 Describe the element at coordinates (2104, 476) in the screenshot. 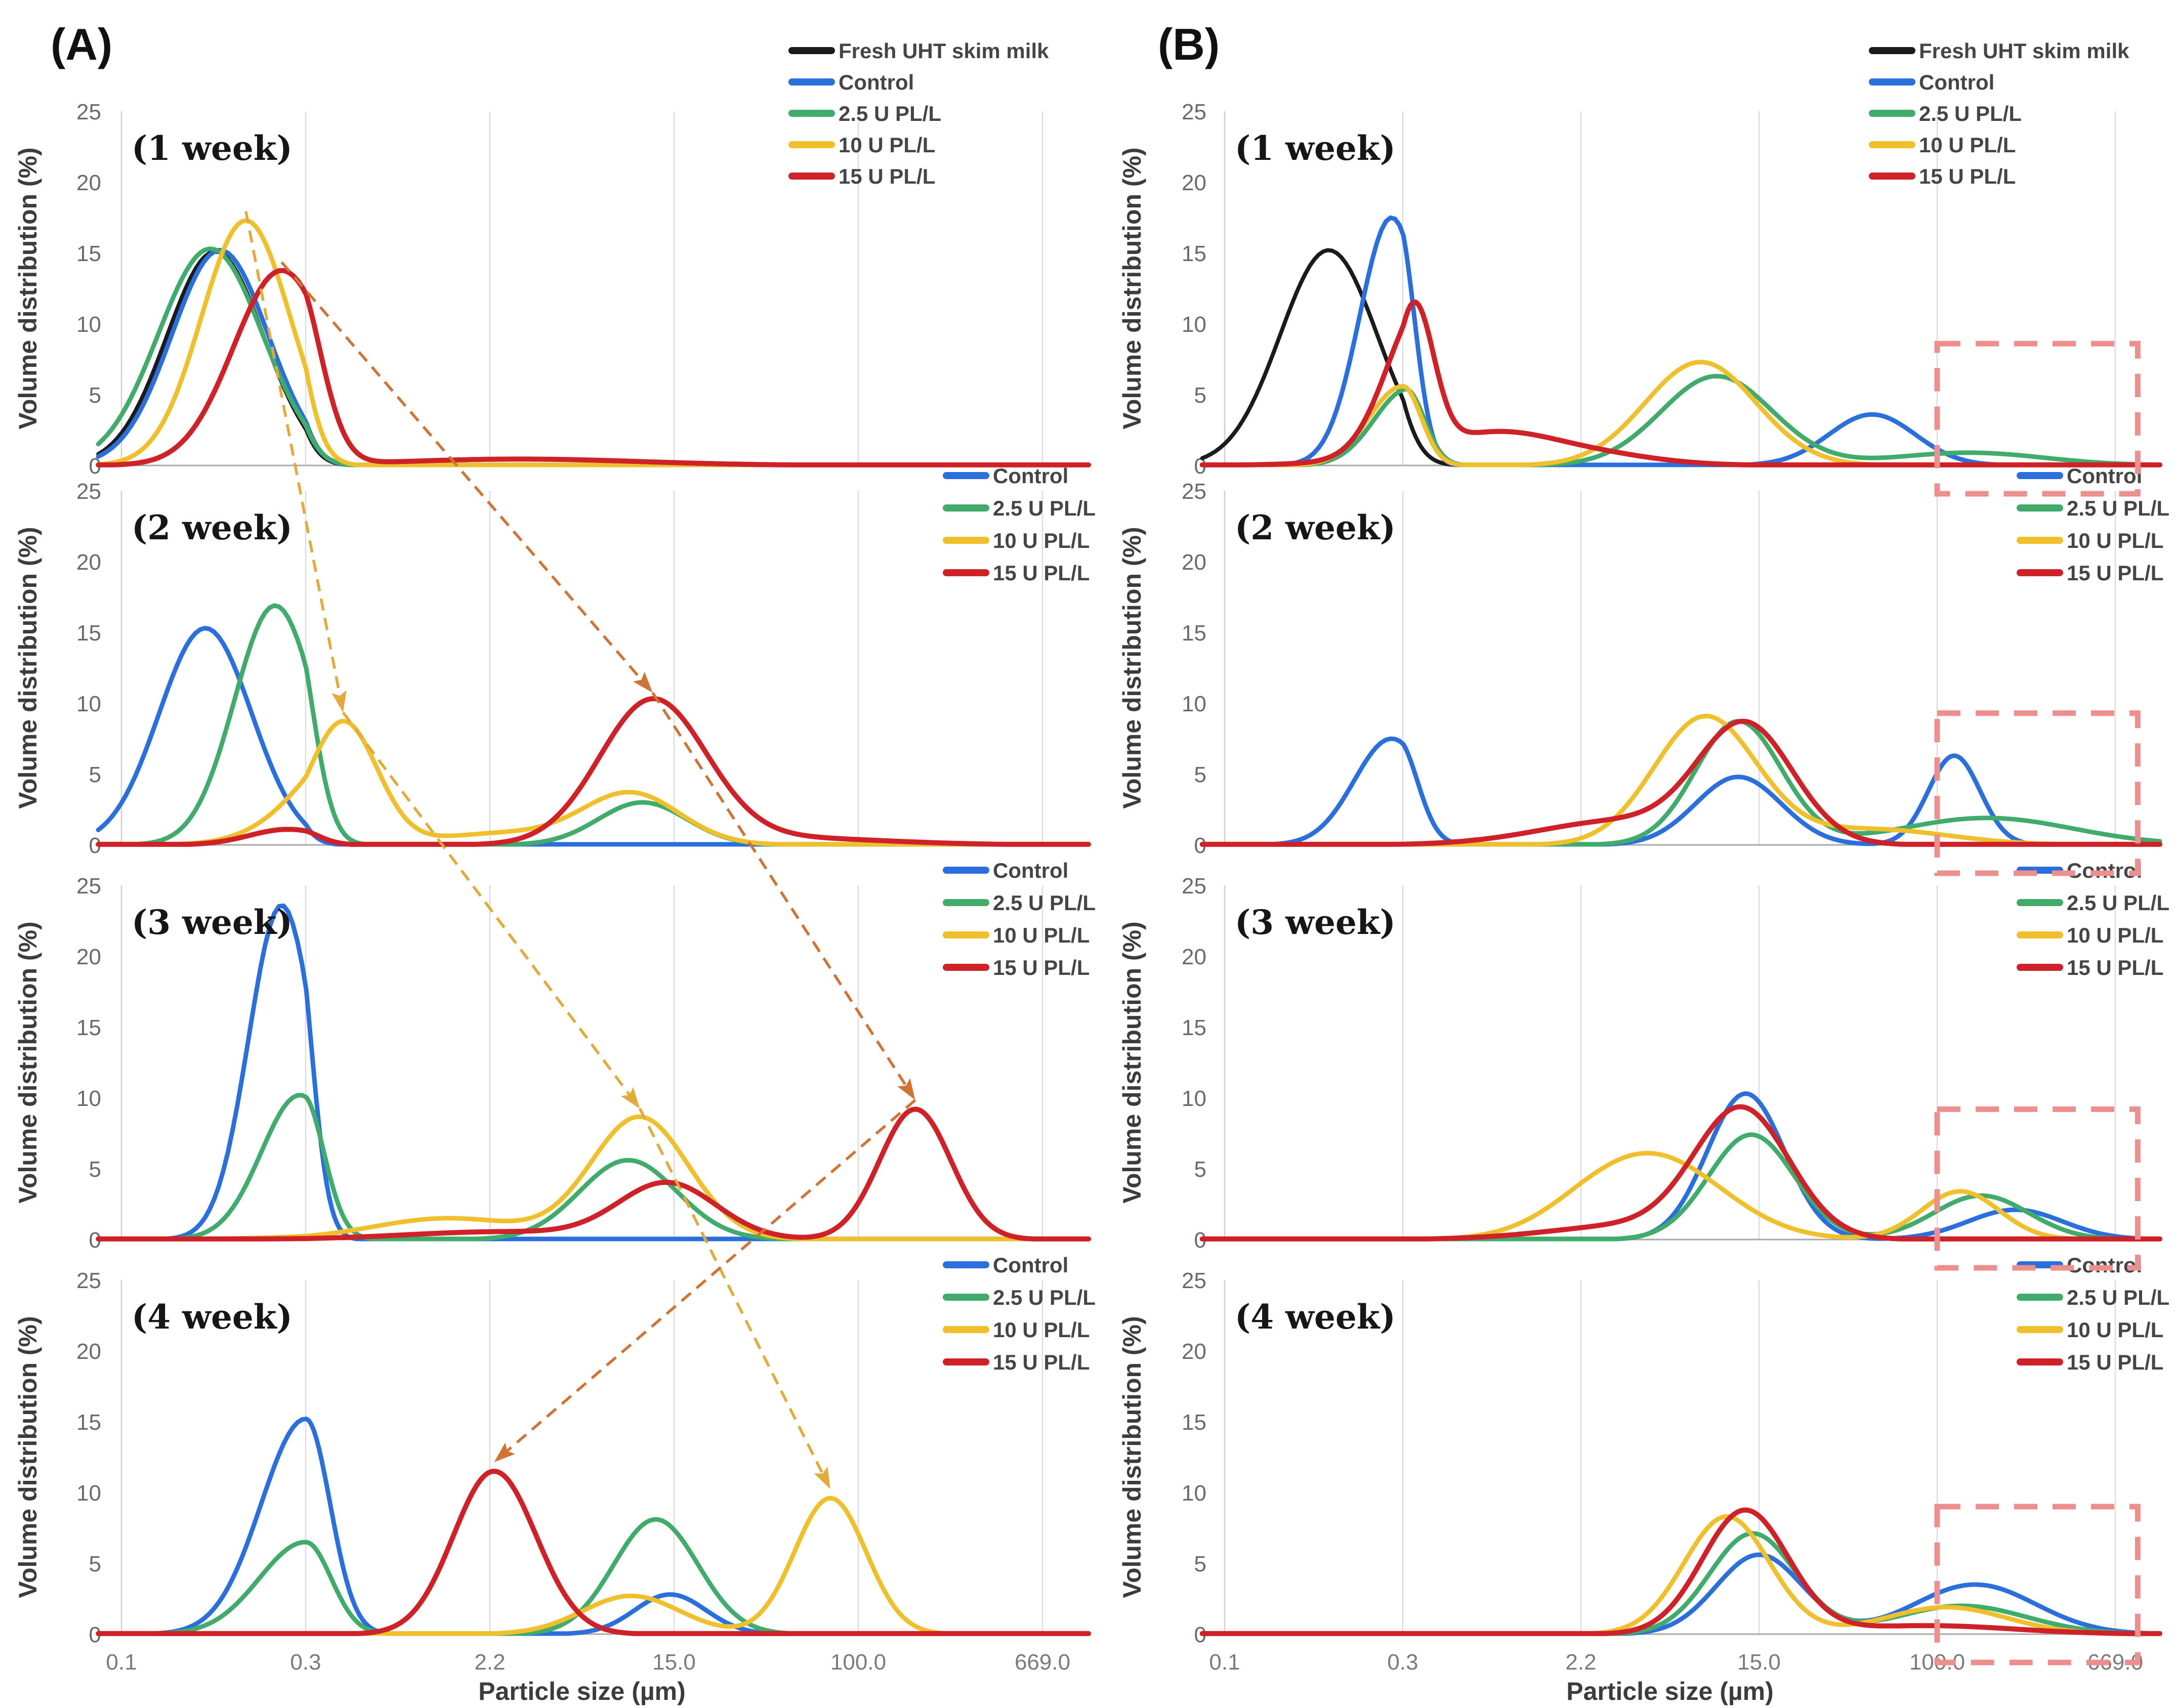

I see `legend-label-B2-0: Control` at that location.